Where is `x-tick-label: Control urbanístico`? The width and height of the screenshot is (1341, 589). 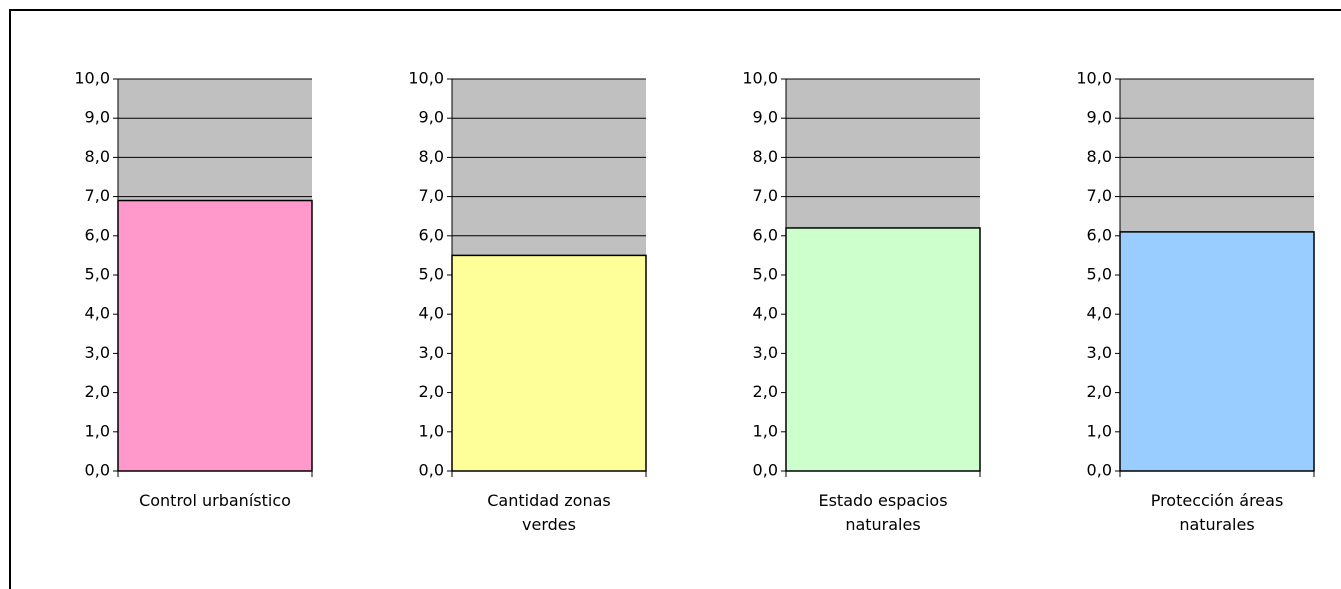
x-tick-label: Control urbanístico is located at coordinates (215, 500).